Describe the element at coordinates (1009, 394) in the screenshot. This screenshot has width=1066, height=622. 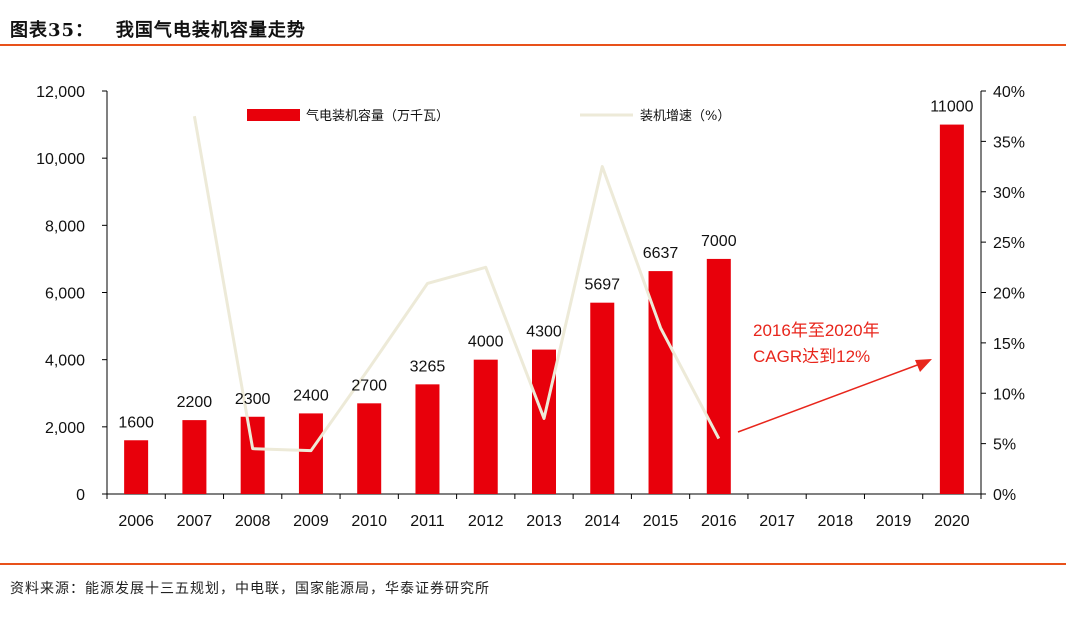
I see `right-tick-label: 10%` at that location.